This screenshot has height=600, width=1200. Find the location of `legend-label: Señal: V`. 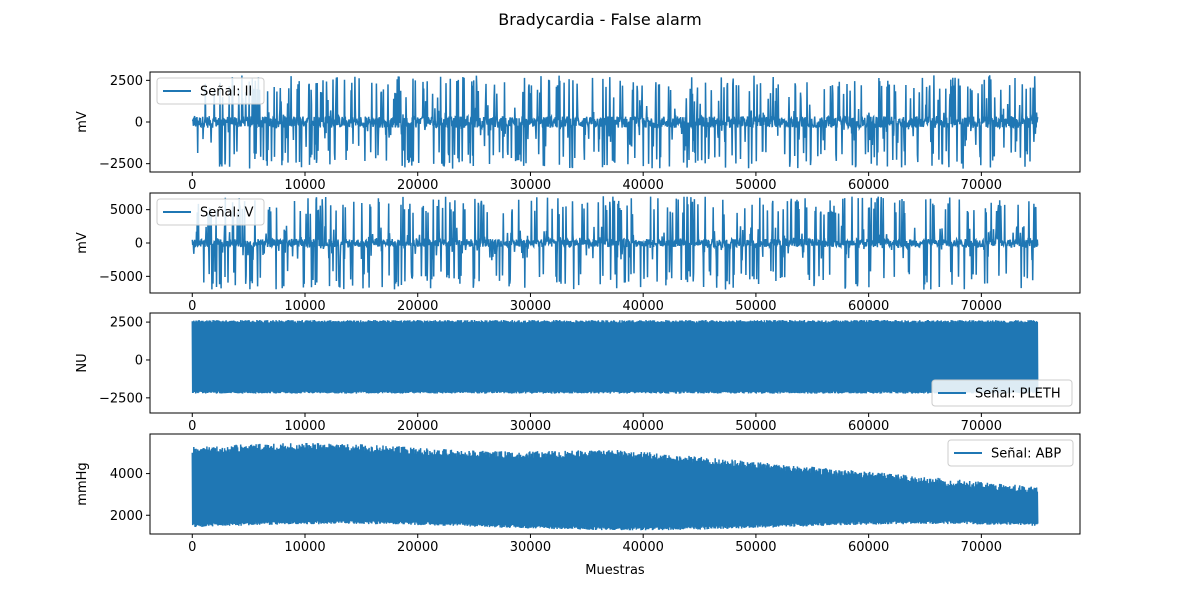

legend-label: Señal: V is located at coordinates (227, 213).